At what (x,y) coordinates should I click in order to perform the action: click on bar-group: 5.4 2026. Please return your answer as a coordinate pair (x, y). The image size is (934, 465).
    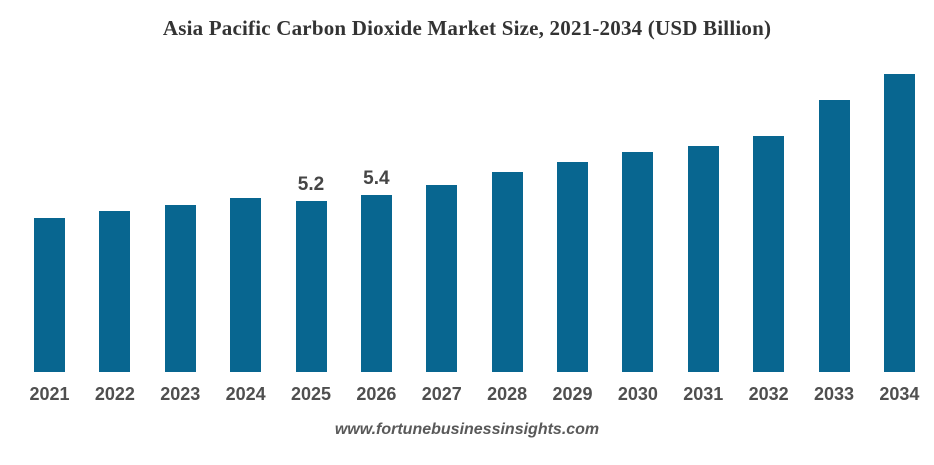
    Looking at the image, I should click on (376, 286).